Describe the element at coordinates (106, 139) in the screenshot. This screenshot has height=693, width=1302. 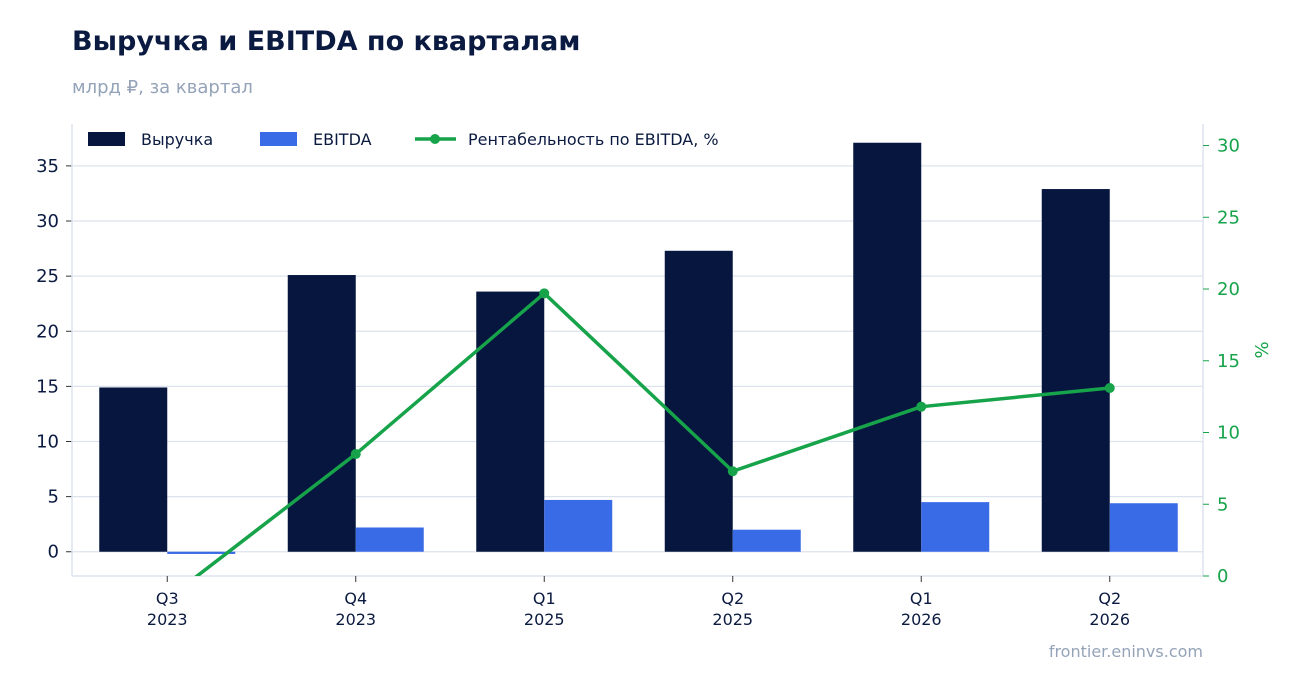
I see `legend-swatch-revenue` at that location.